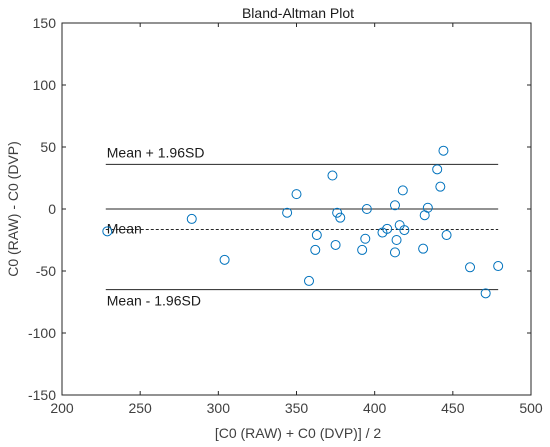  Describe the element at coordinates (298, 13) in the screenshot. I see `chart-title: Bland-Altman Plot` at that location.